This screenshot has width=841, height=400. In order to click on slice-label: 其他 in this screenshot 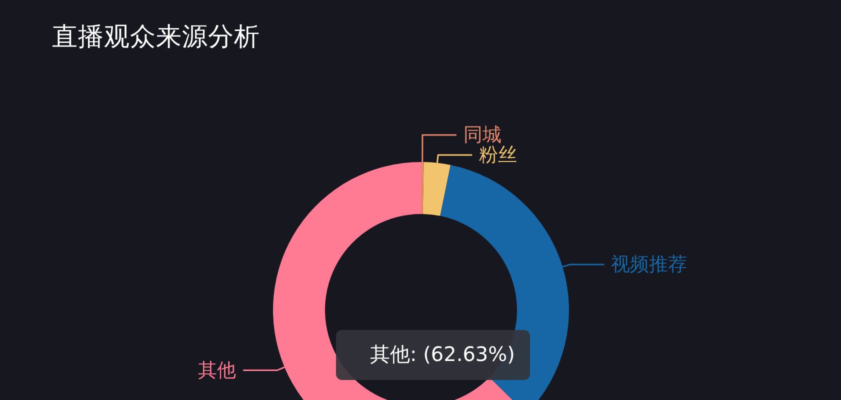, I will do `click(217, 370)`.